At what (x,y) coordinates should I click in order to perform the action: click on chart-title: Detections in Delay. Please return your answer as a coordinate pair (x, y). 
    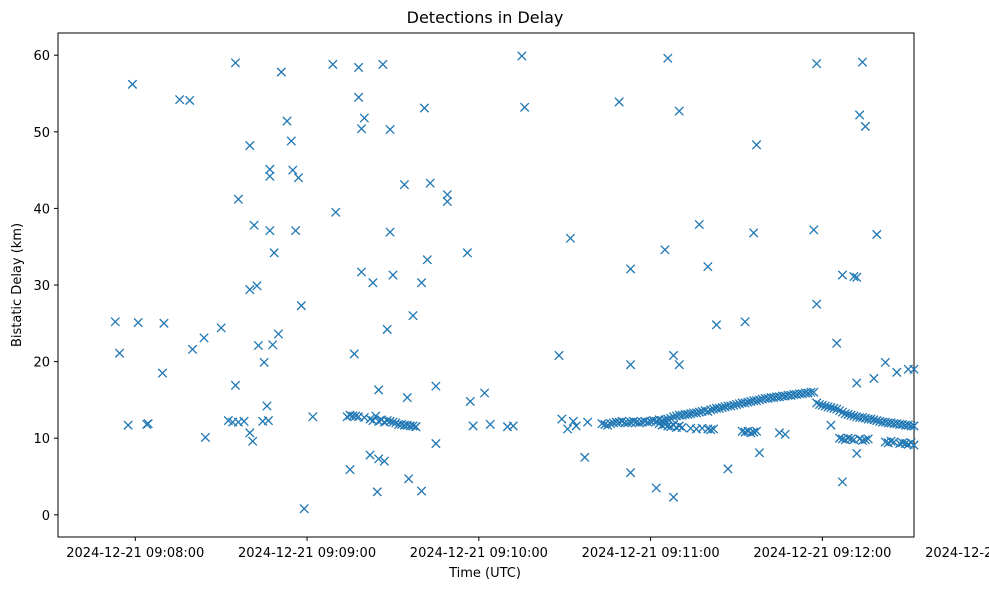
    Looking at the image, I should click on (485, 17).